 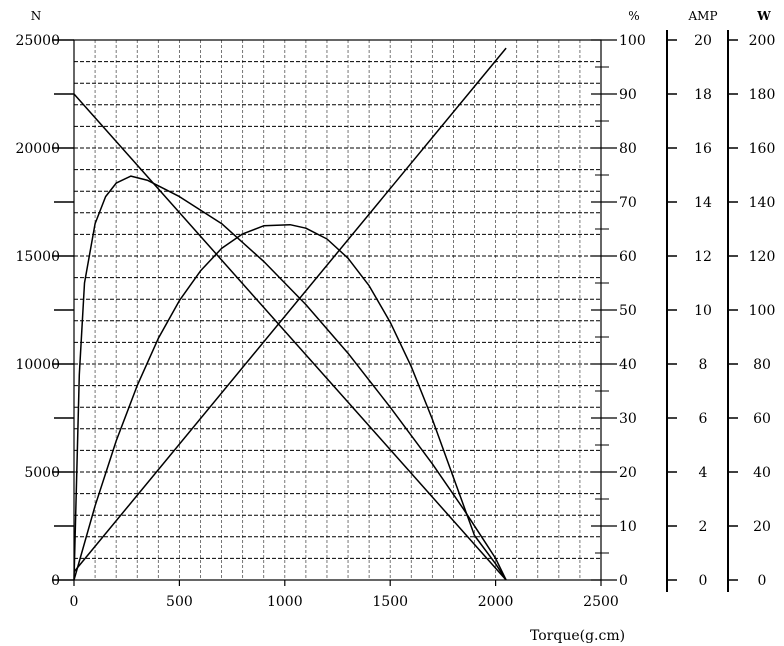 I want to click on current-tick-label: 20, so click(x=703, y=41).